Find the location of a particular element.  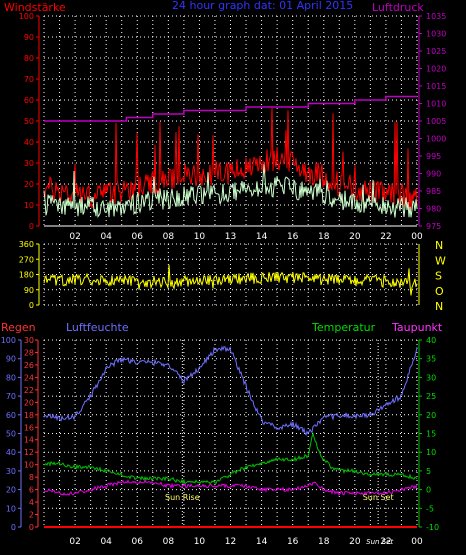

x-tick-label: 06 is located at coordinates (138, 542).